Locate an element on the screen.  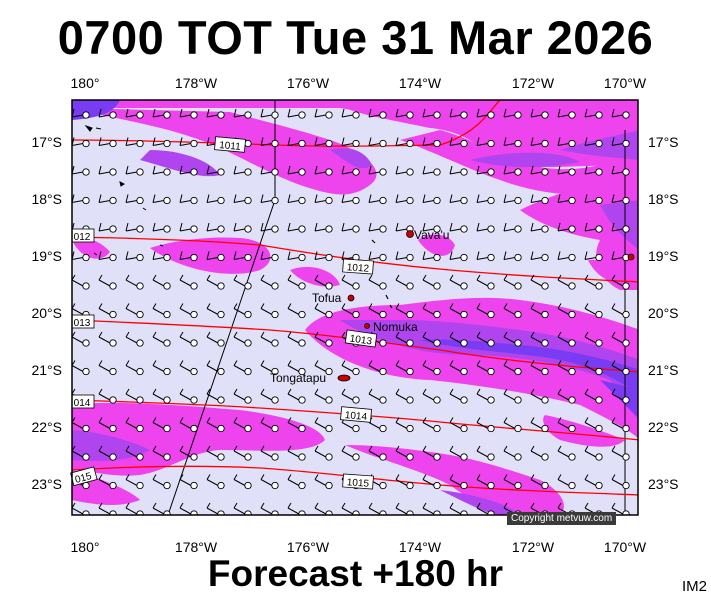
place-nomuka: Nomuka is located at coordinates (395, 327).